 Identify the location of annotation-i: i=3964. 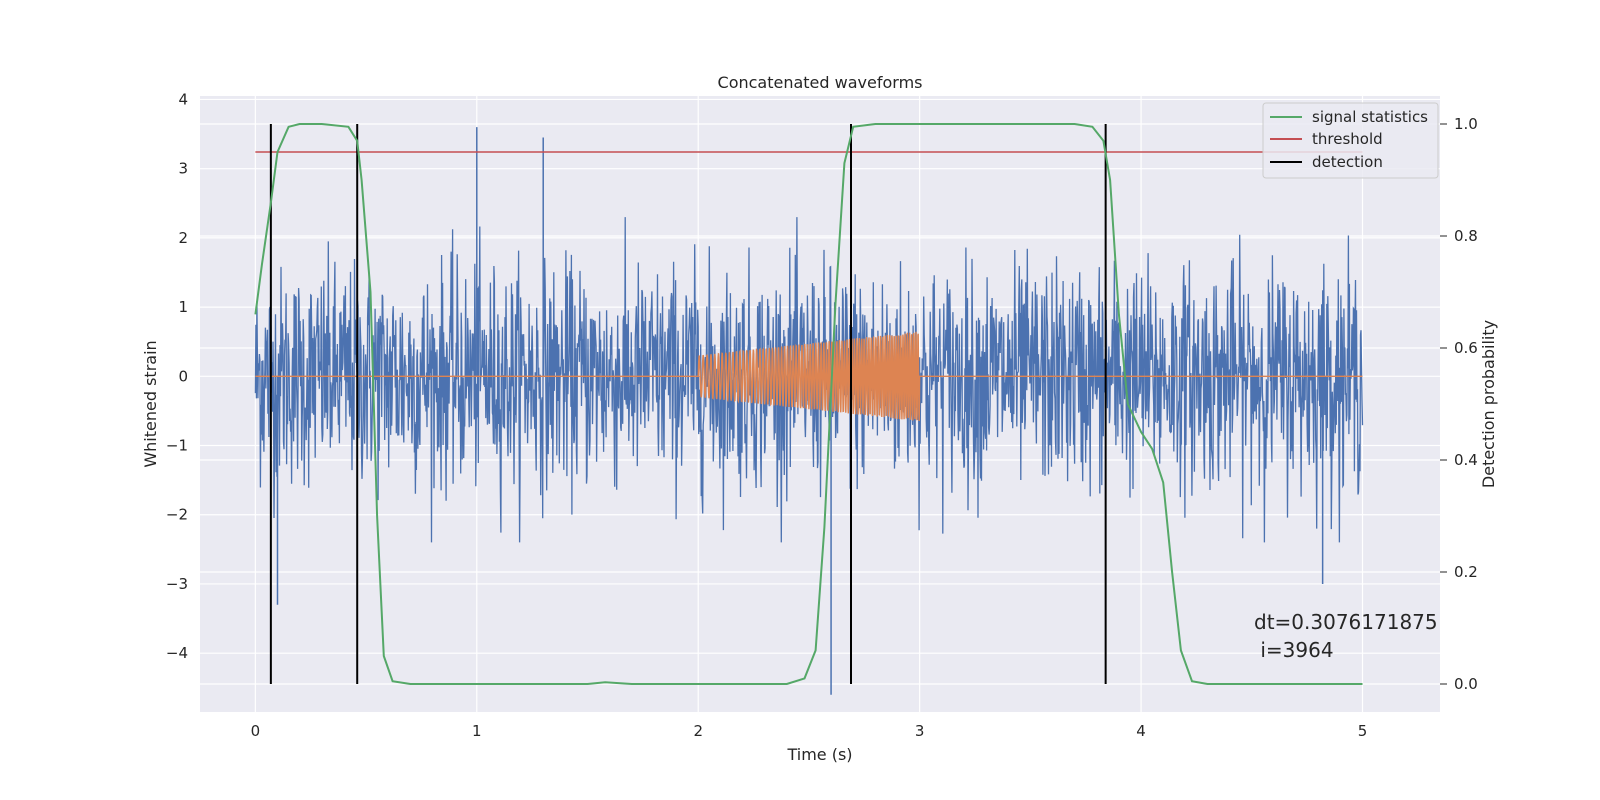
(1294, 650).